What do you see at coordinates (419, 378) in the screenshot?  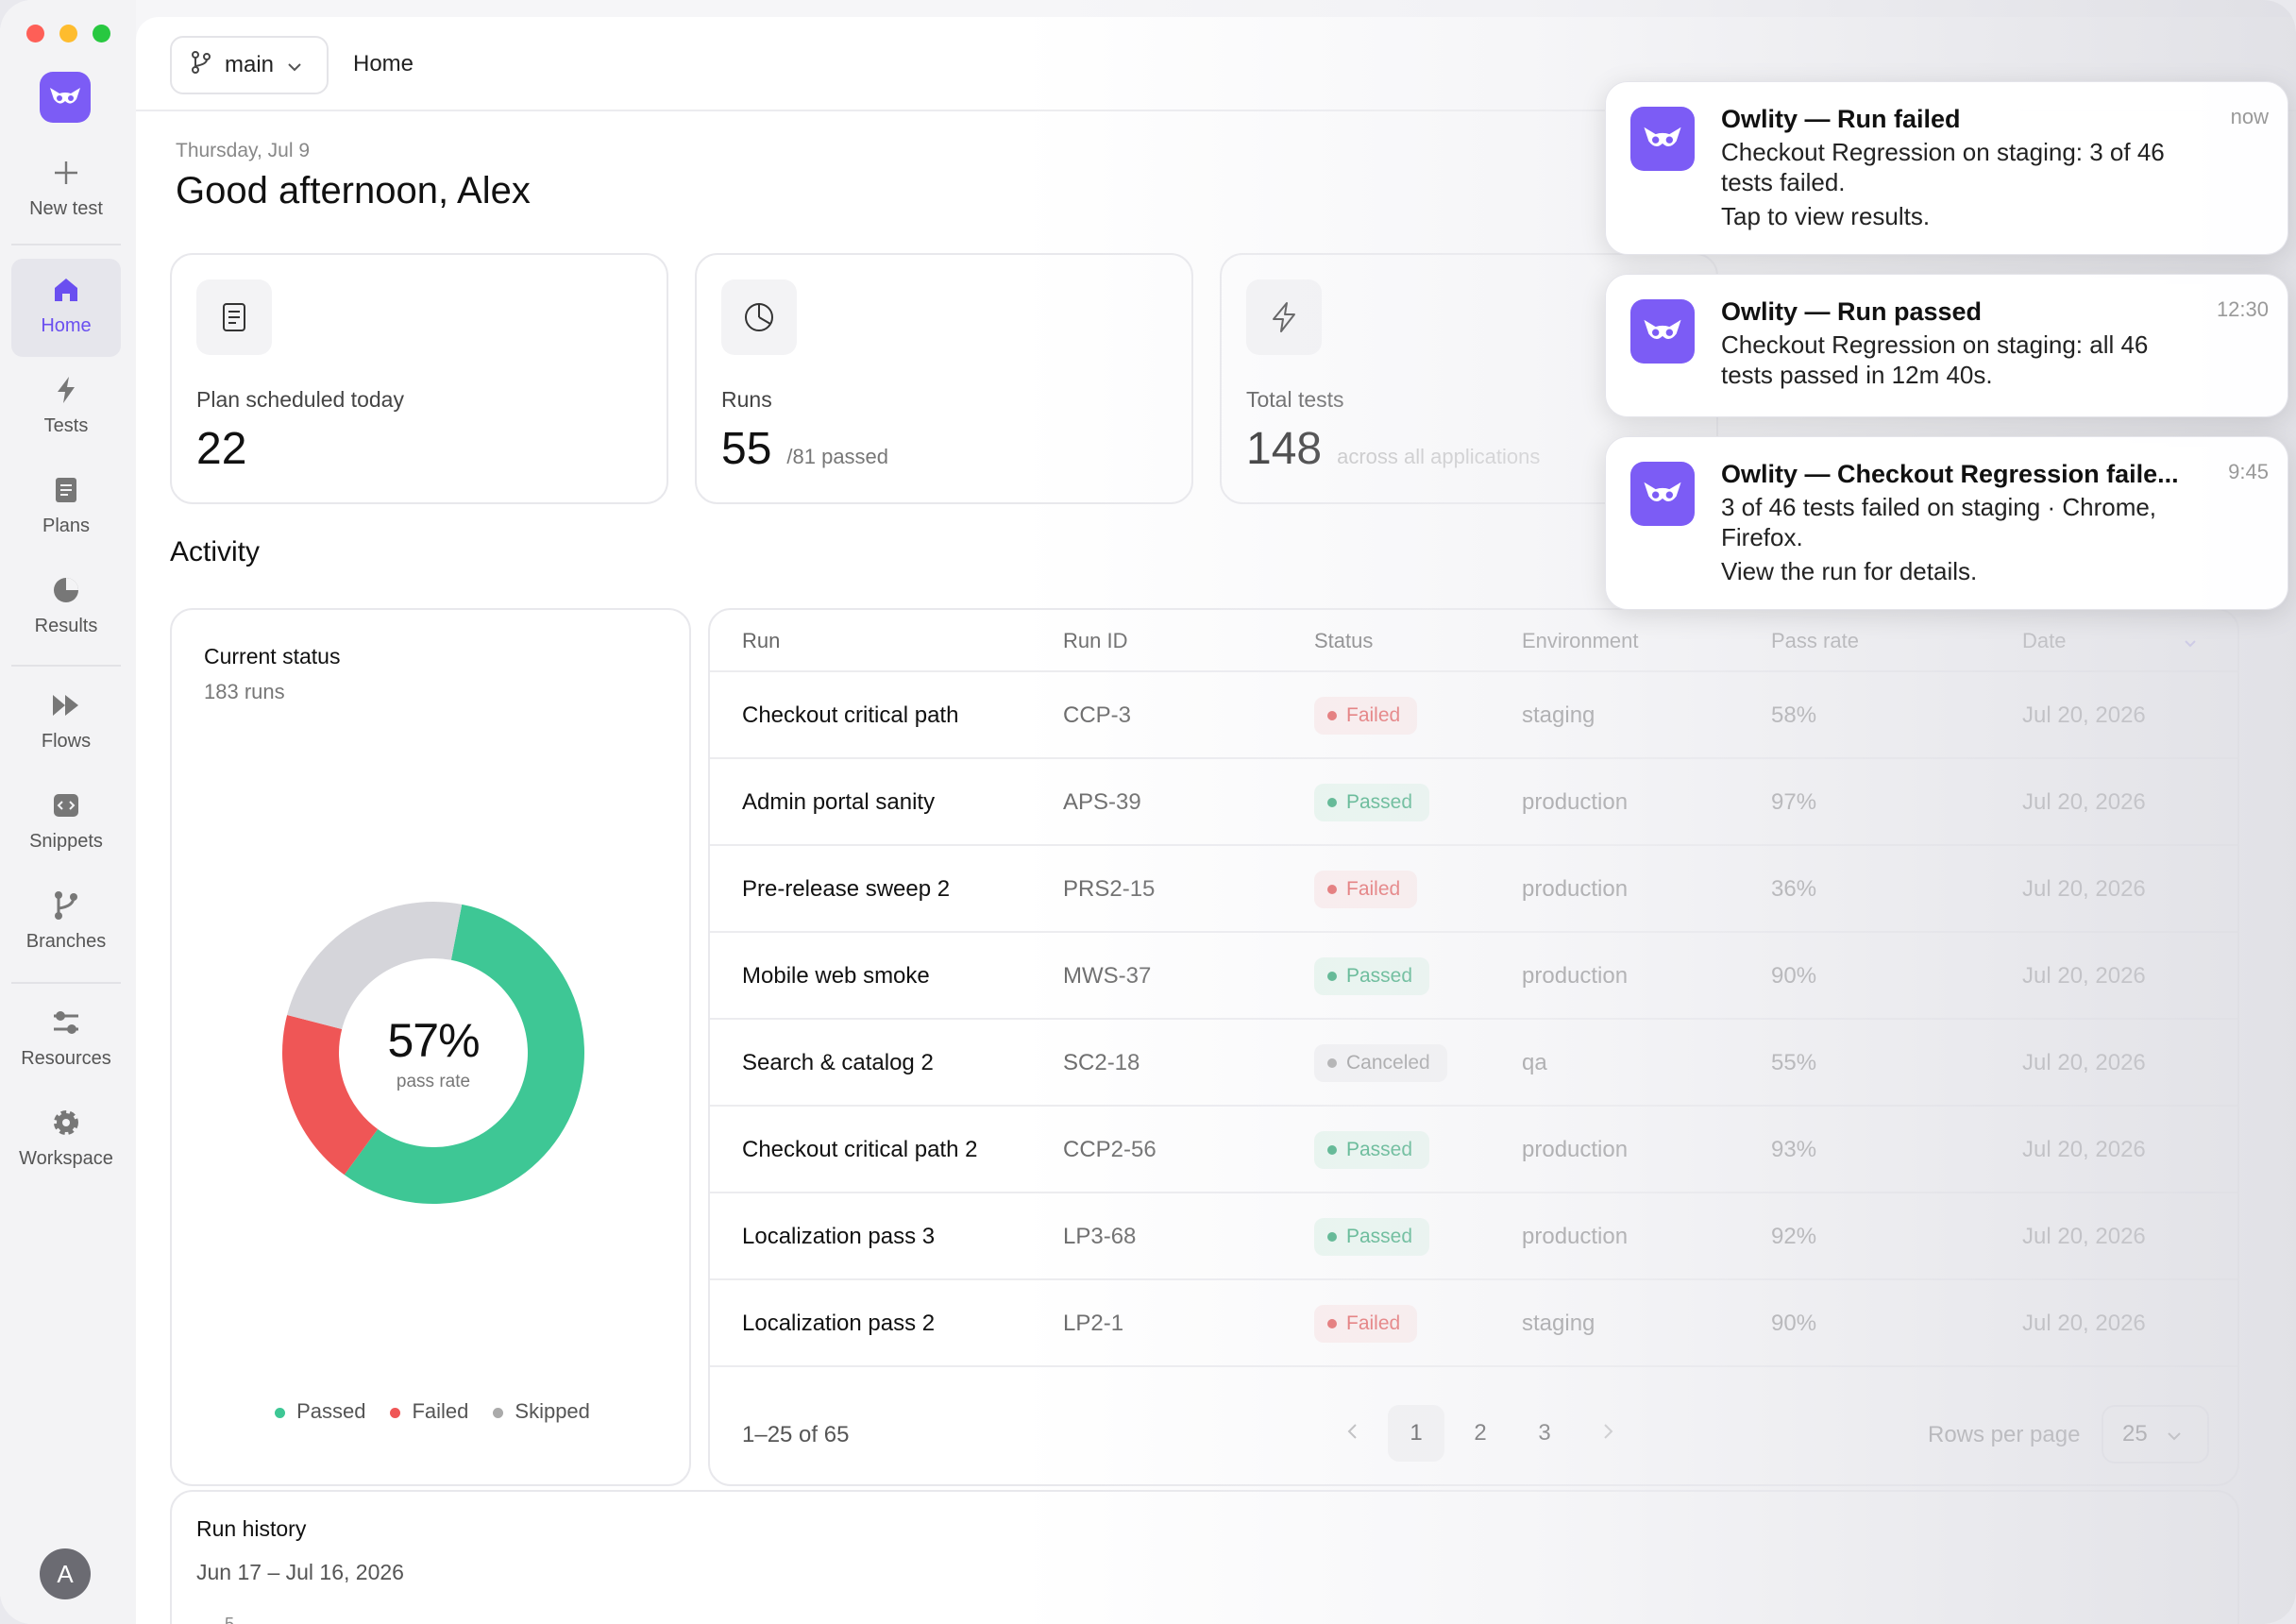 I see `plans-stat-card: Plan scheduled today 22` at bounding box center [419, 378].